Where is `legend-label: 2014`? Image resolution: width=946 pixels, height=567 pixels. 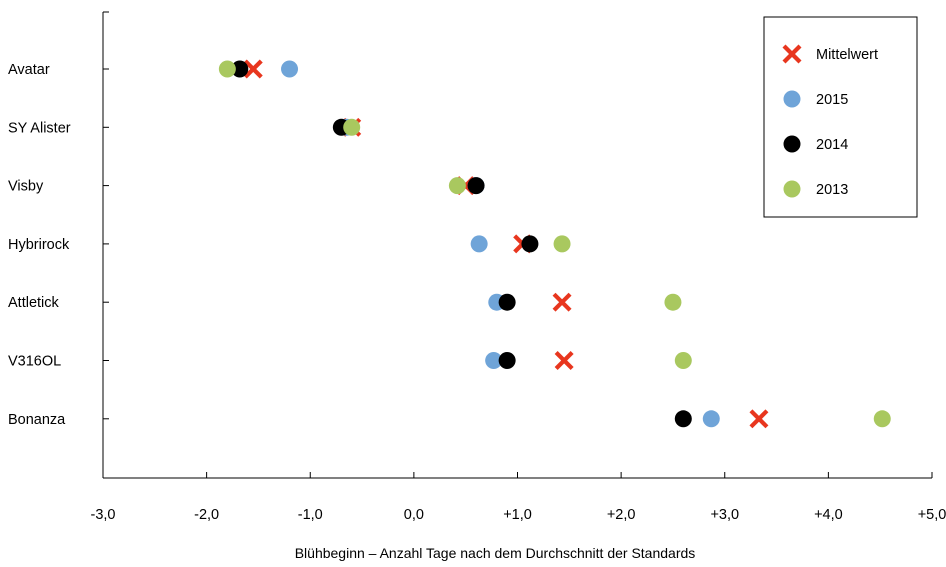
legend-label: 2014 is located at coordinates (832, 145).